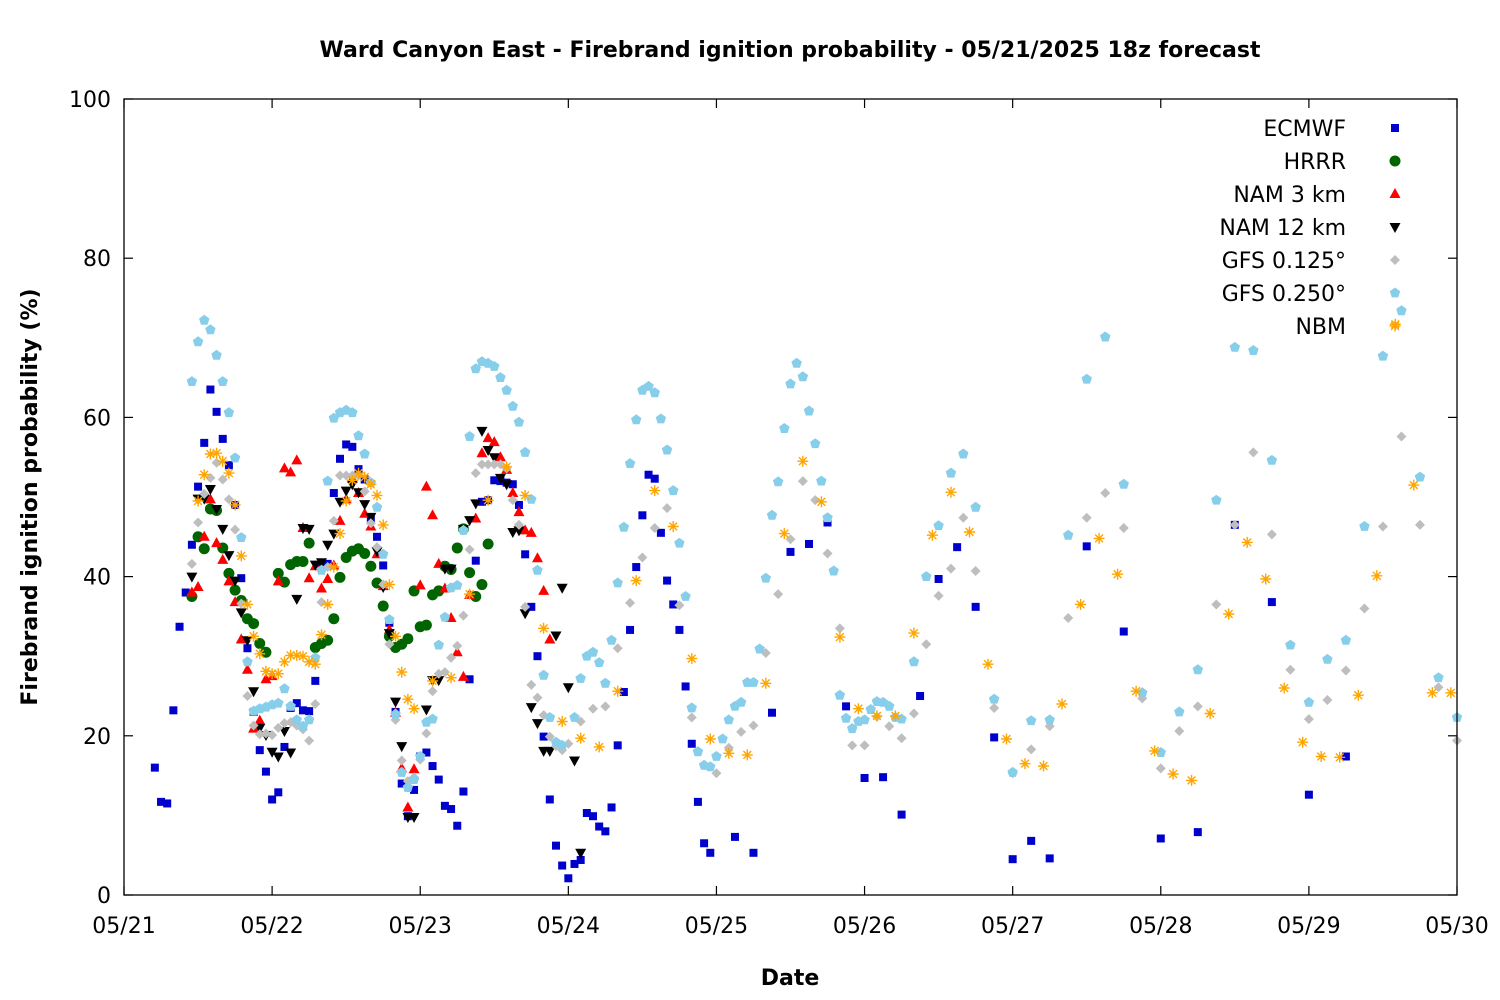 The image size is (1500, 1000). I want to click on x-tick-label: 05/28, so click(1160, 926).